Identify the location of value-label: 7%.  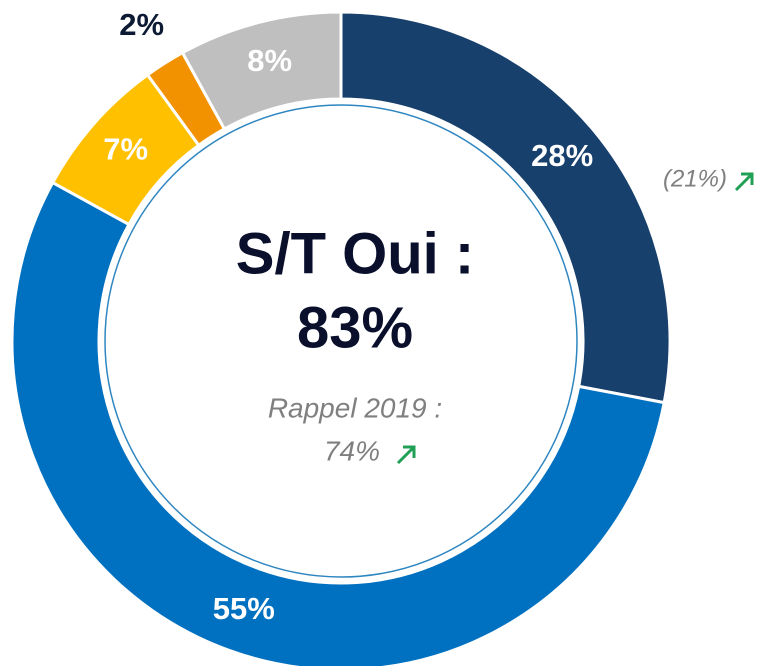
(125, 148).